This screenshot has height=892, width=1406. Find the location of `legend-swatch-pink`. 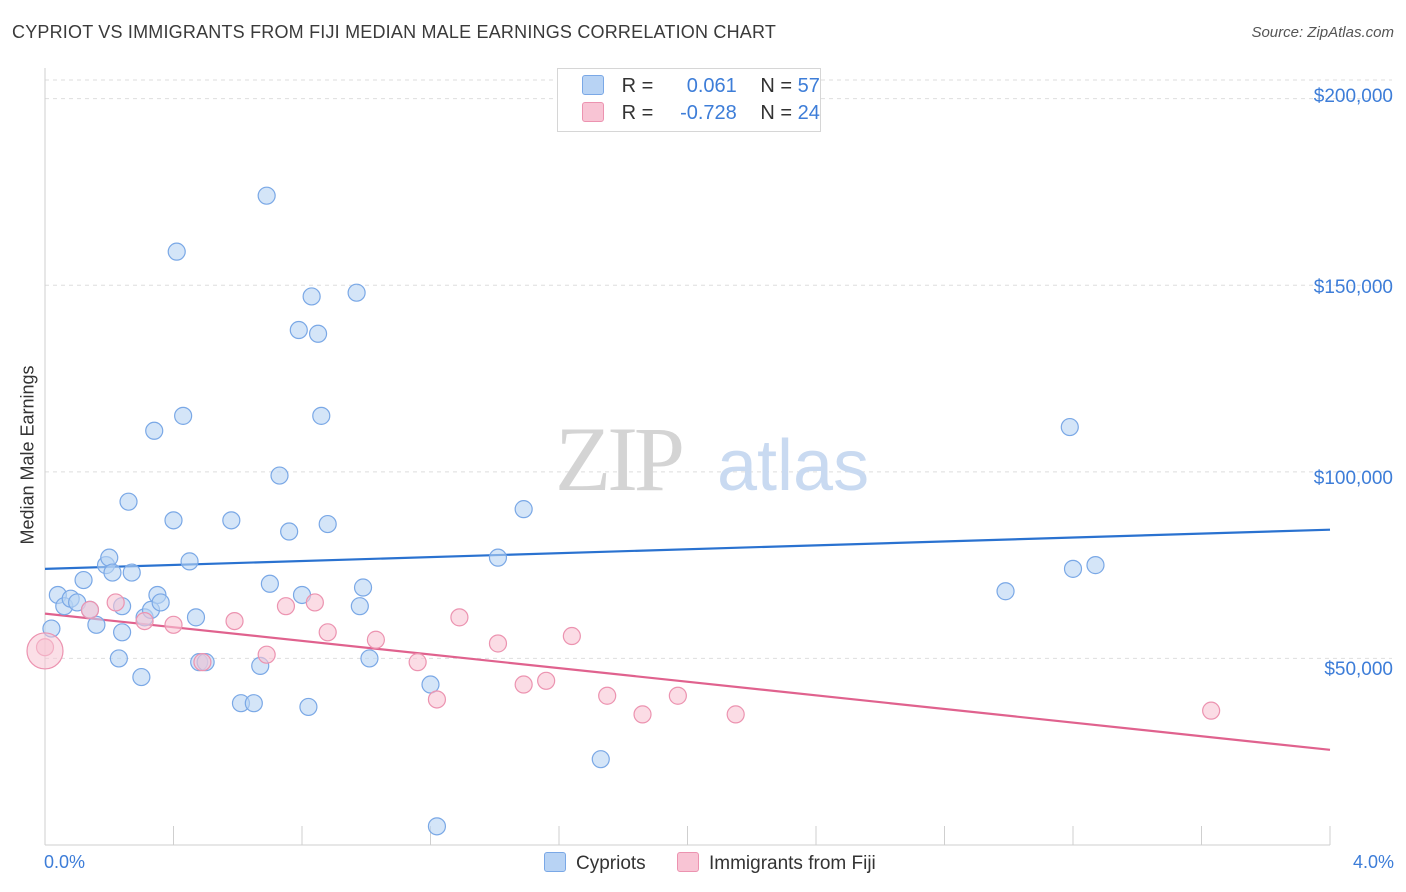

legend-swatch-pink is located at coordinates (593, 112).